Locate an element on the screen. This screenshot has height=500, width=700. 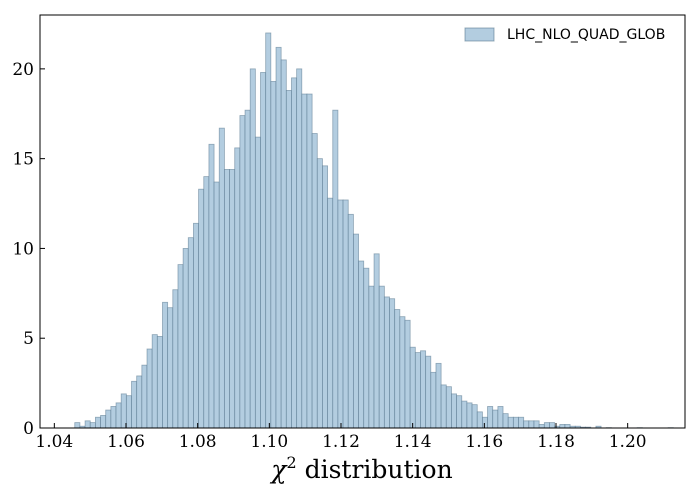
x-axis-title: χ2 distribution is located at coordinates (360, 468).